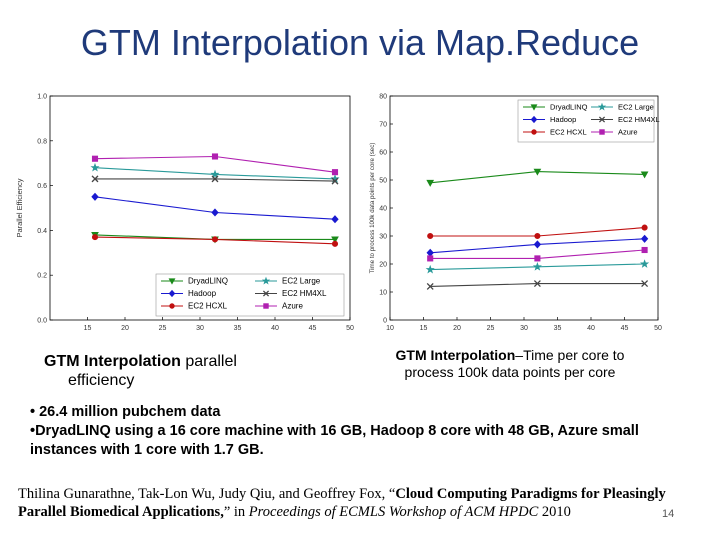 The height and width of the screenshot is (540, 720). Describe the element at coordinates (602, 106) in the screenshot. I see `time-legend-ec2-large-marker` at that location.